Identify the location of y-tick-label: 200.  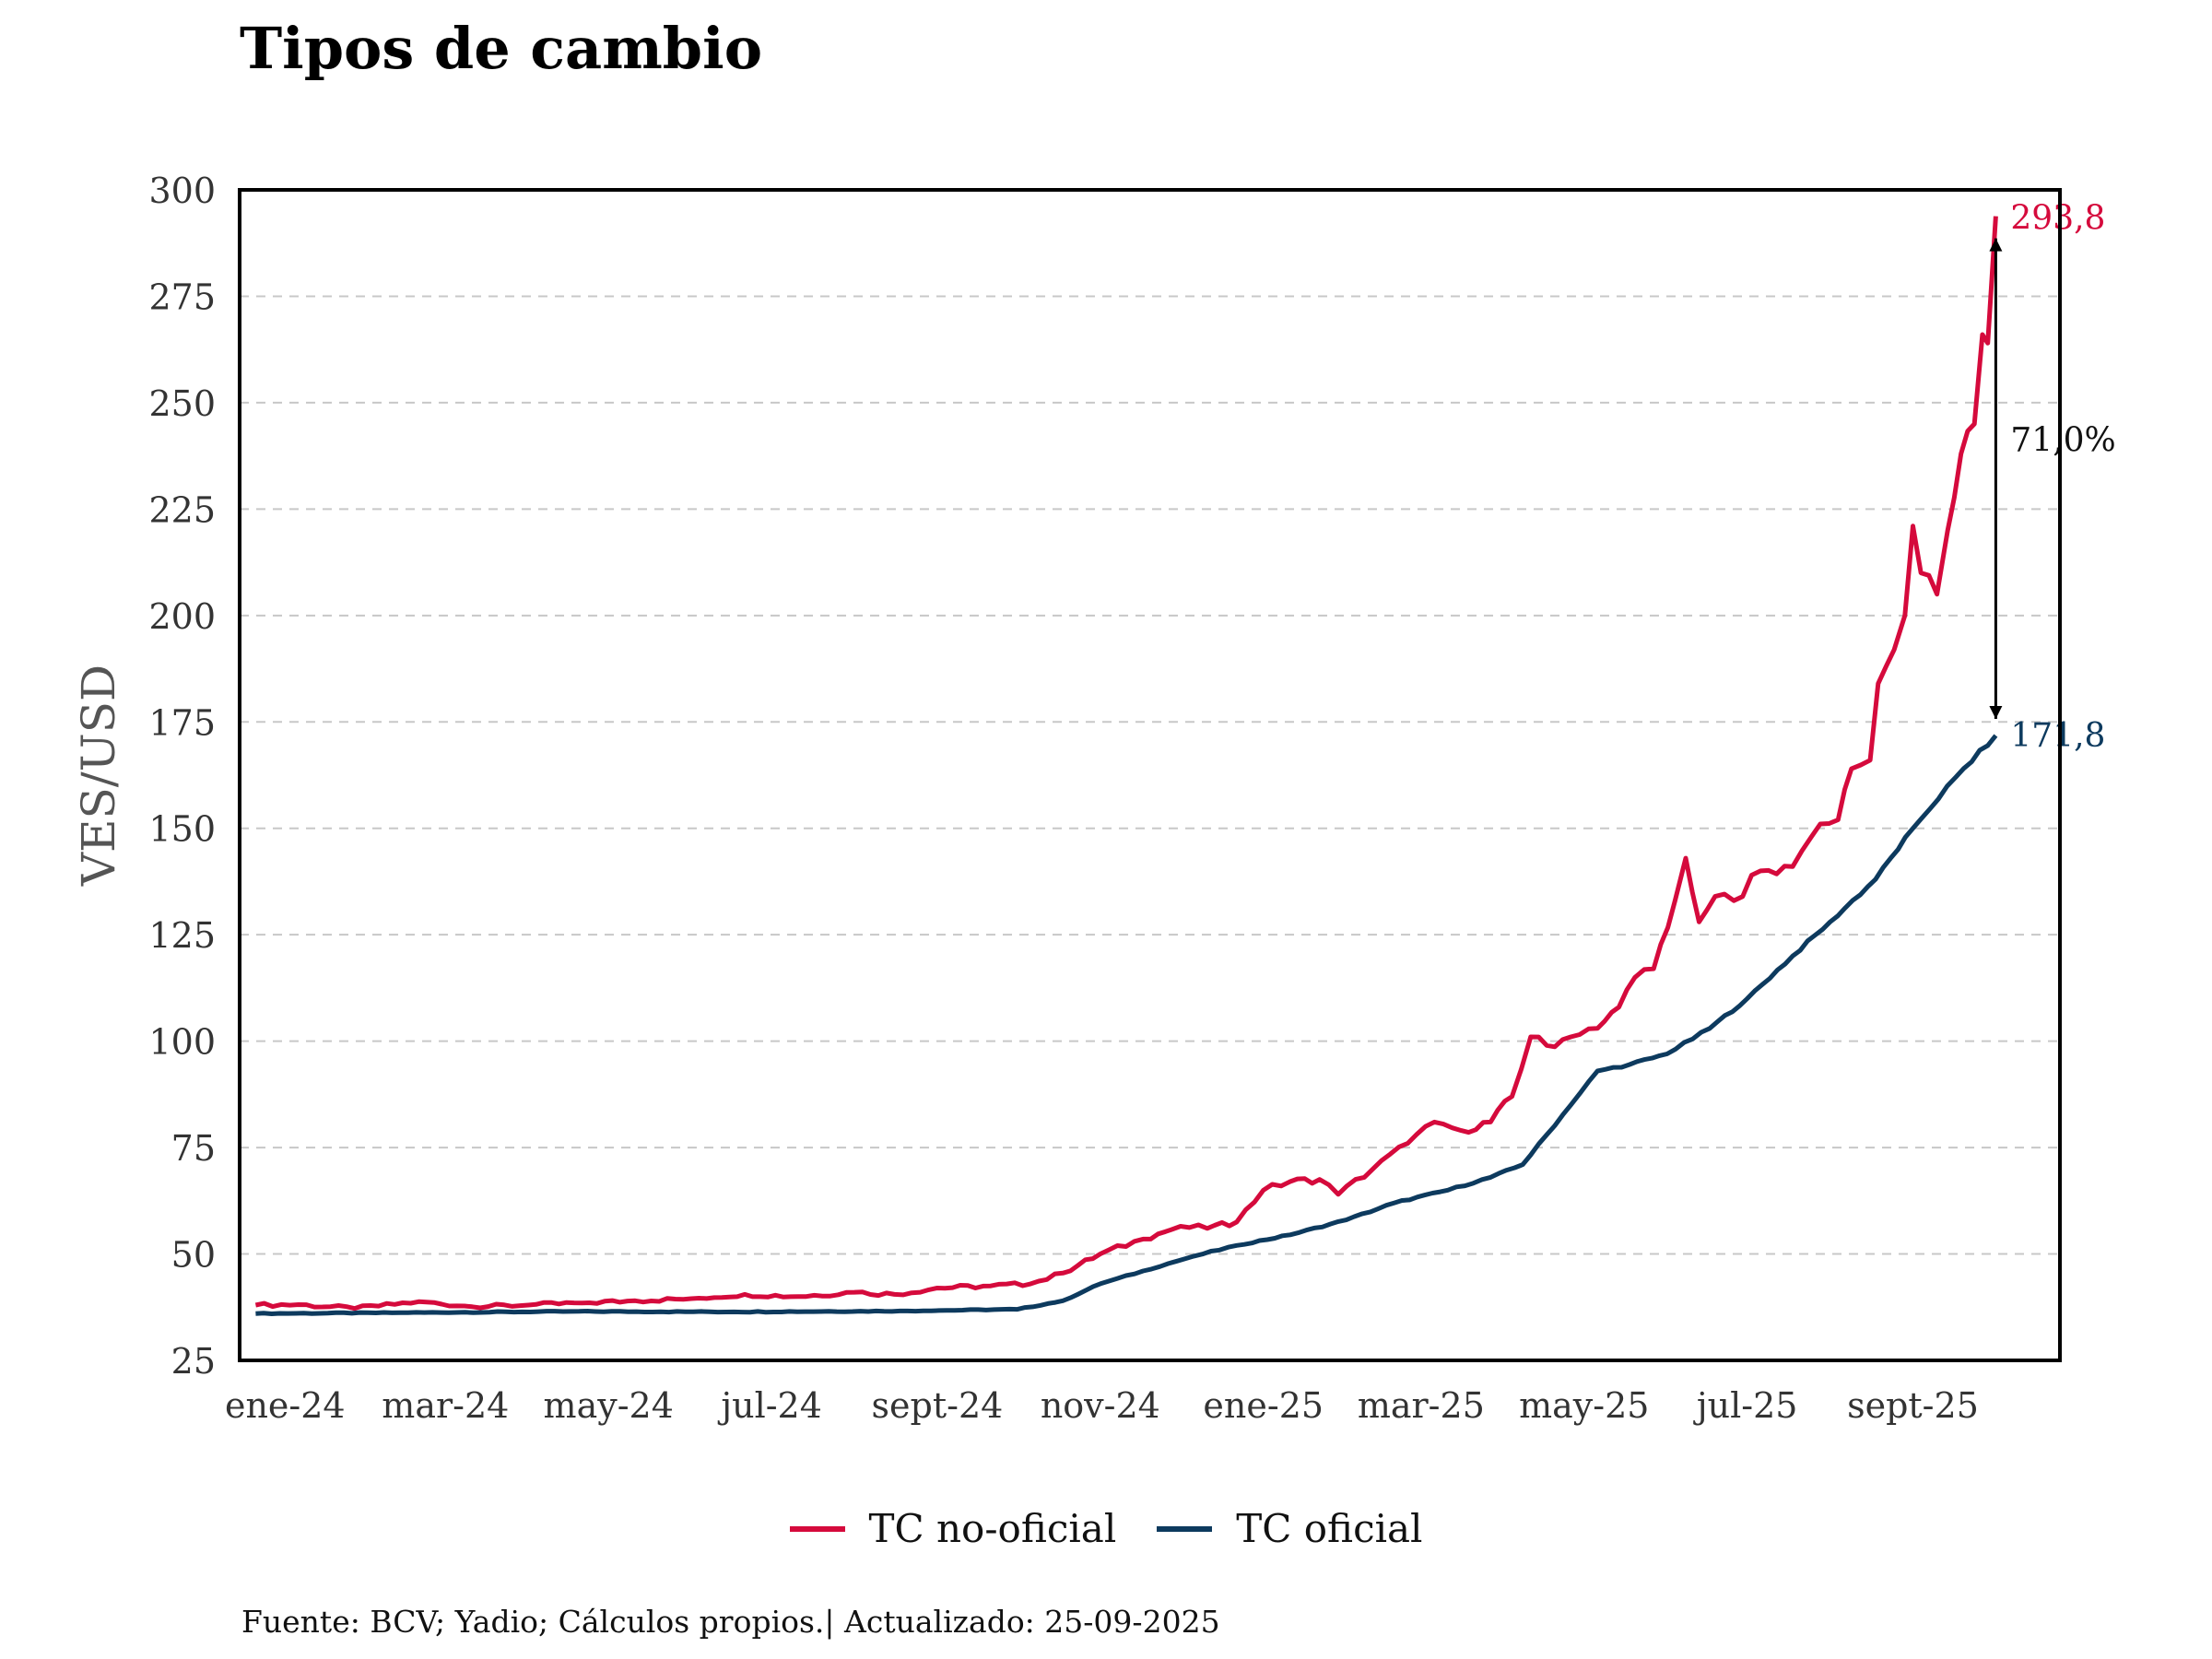
(182, 616).